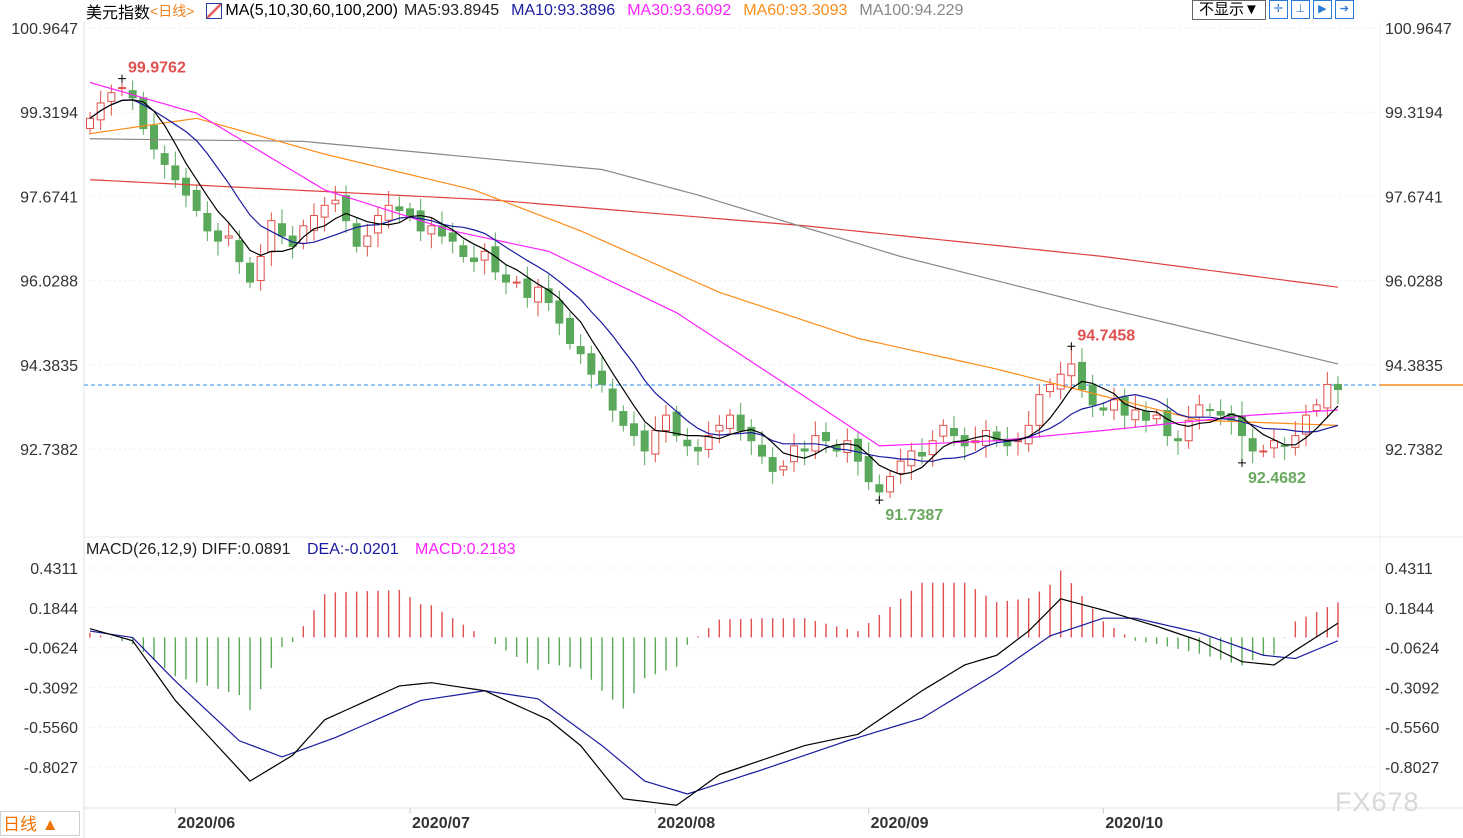 The image size is (1463, 838). I want to click on period-button: 日线 ▲, so click(40, 823).